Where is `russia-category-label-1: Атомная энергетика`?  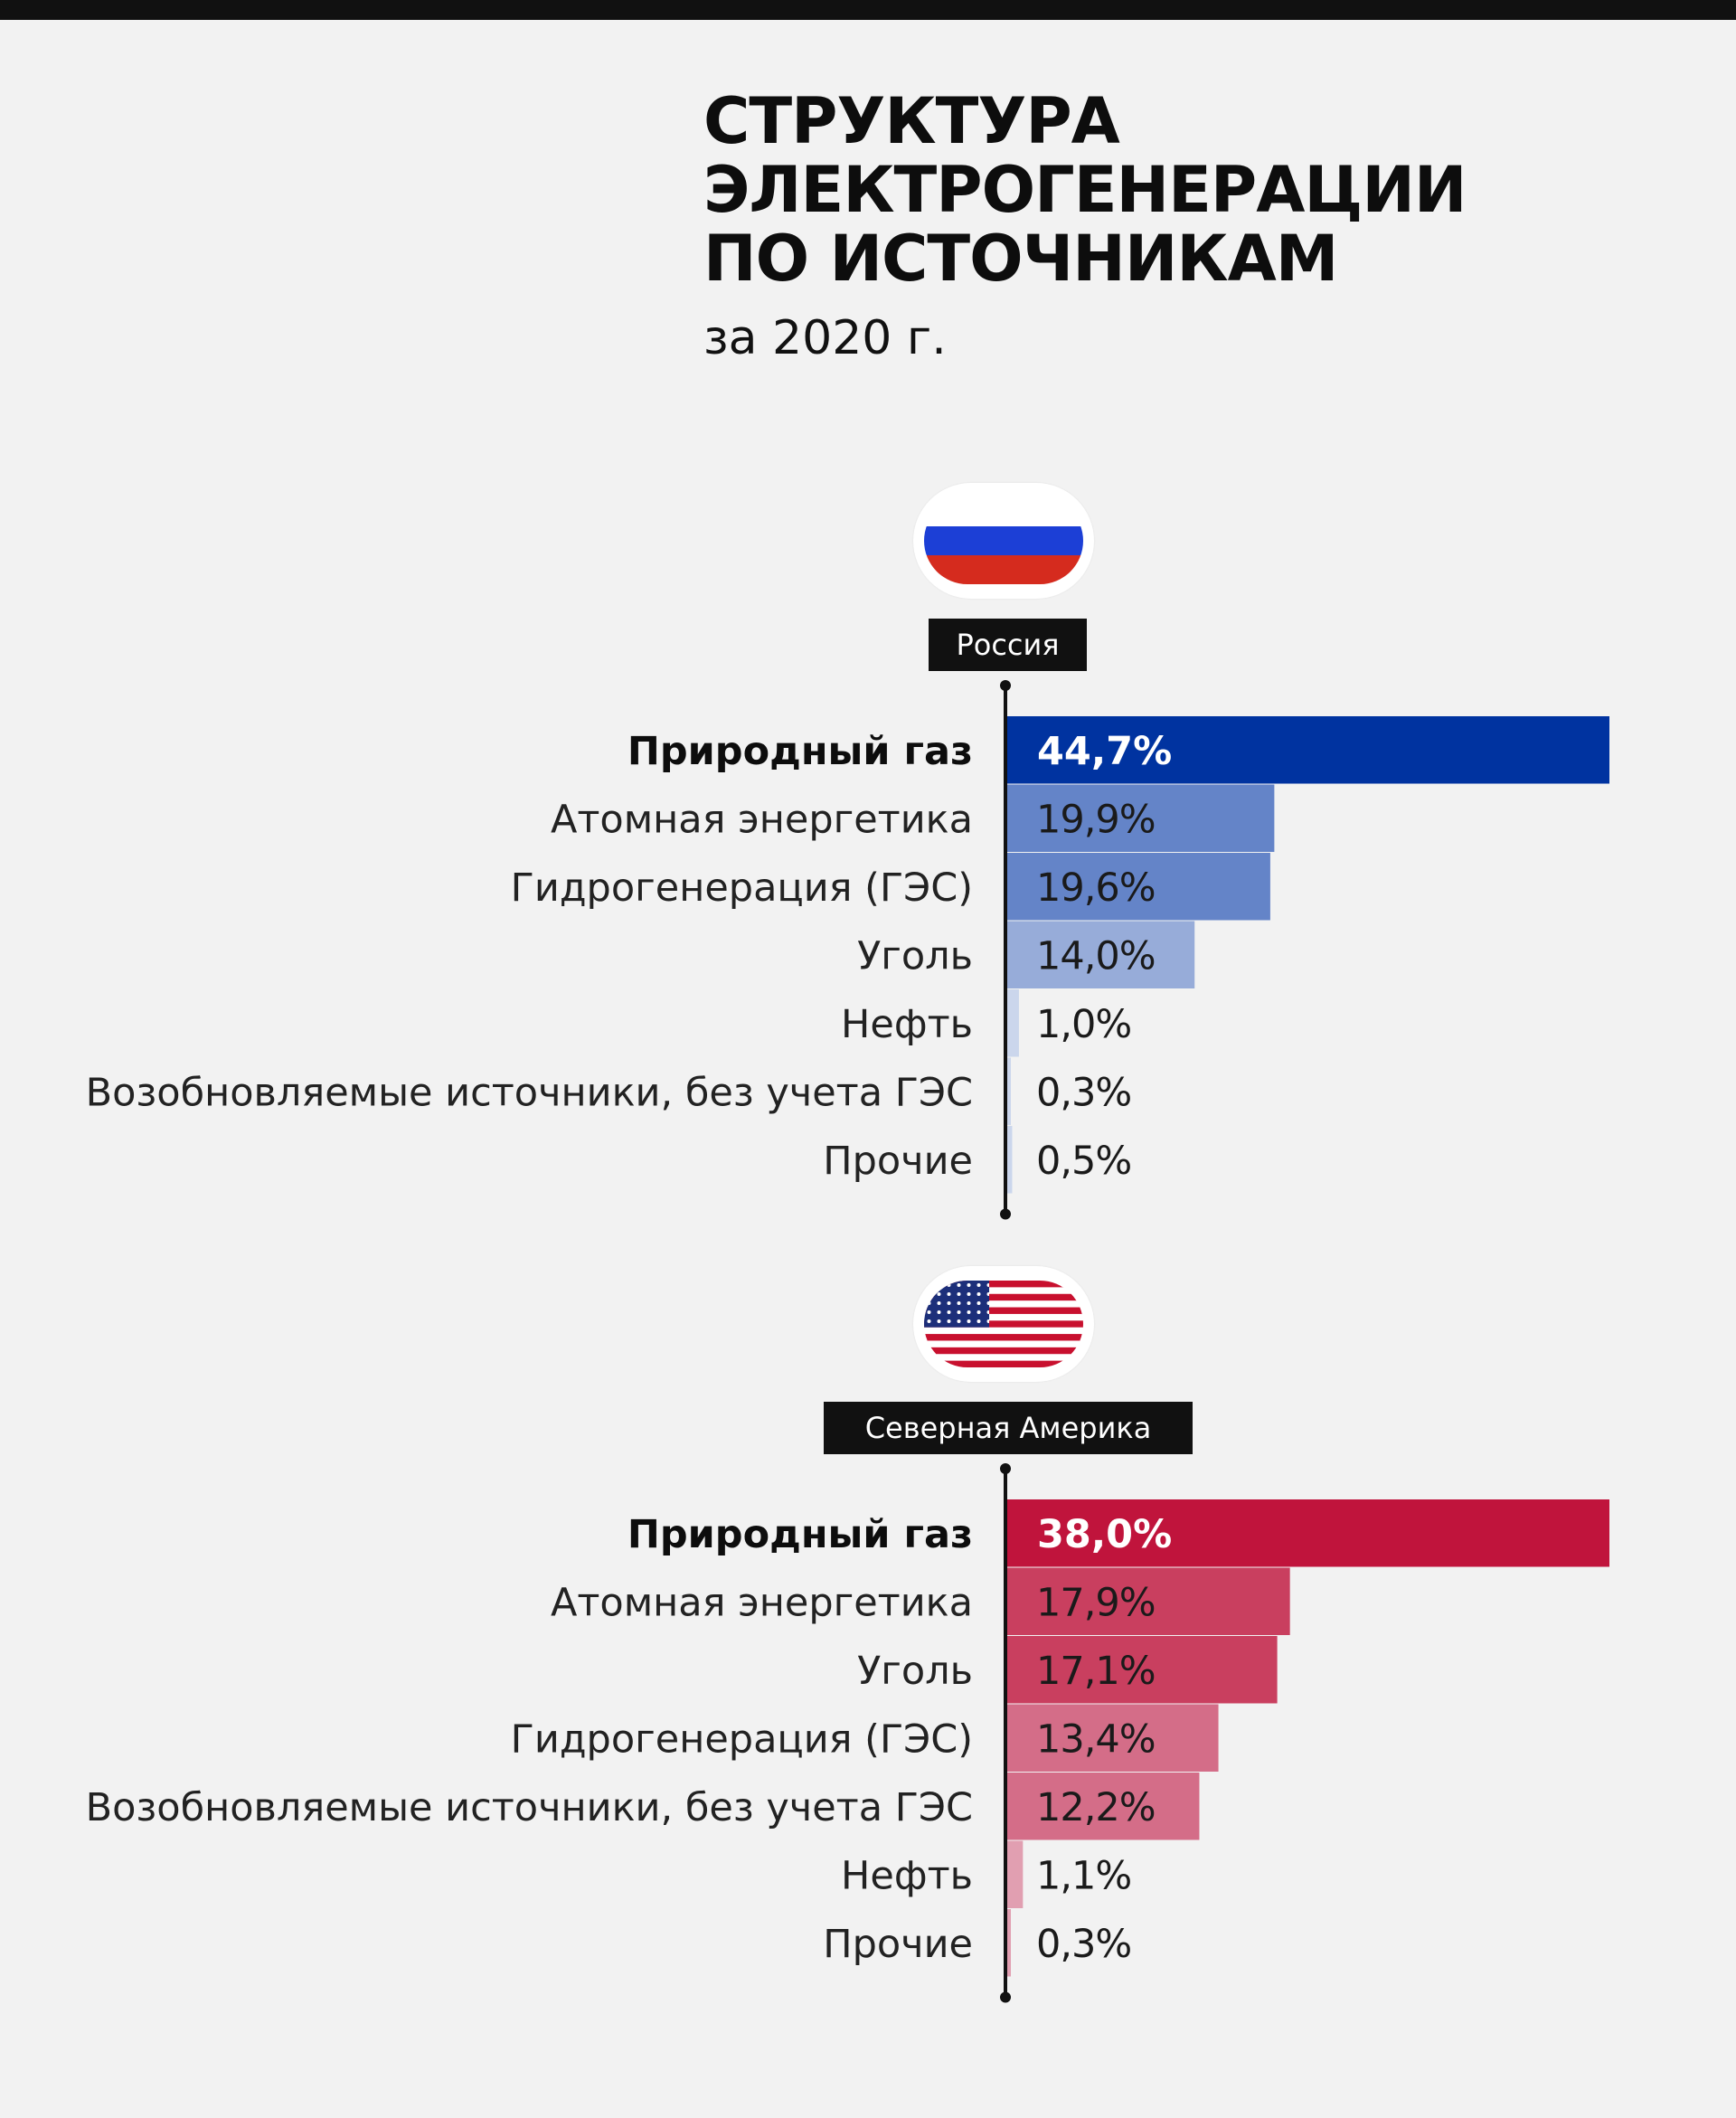
russia-category-label-1: Атомная энергетика is located at coordinates (762, 819).